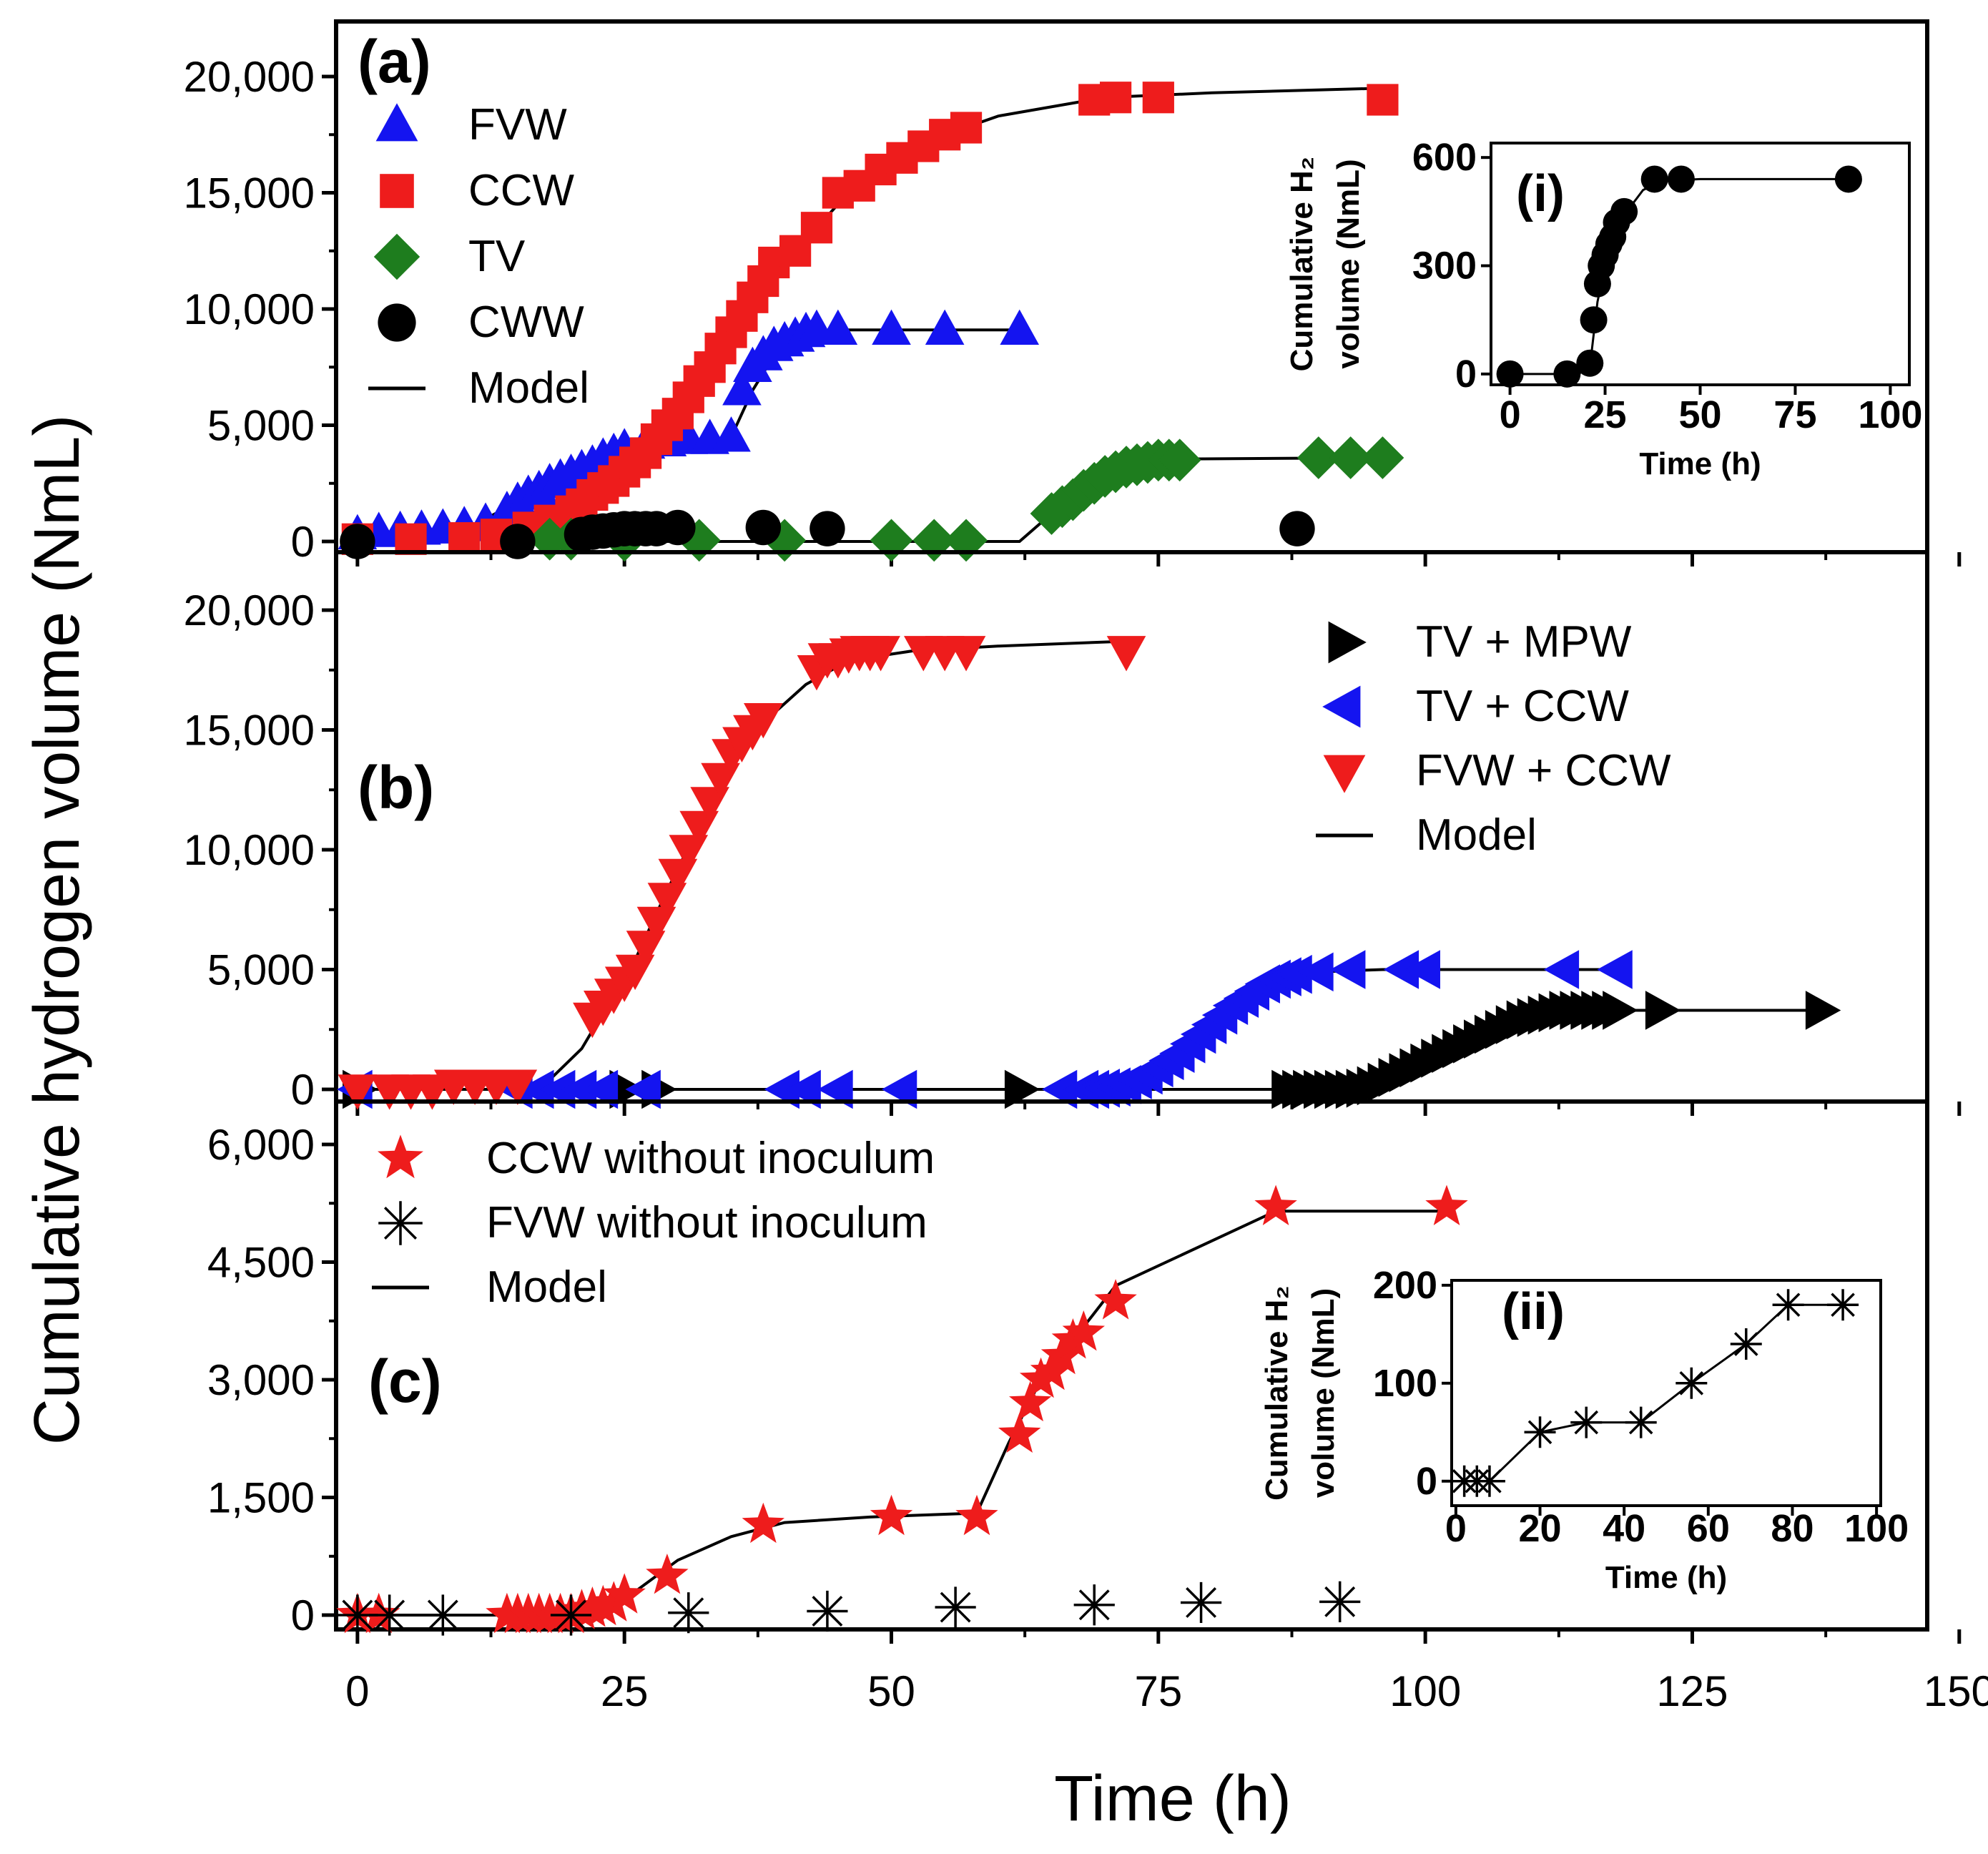 The height and width of the screenshot is (1854, 1988). What do you see at coordinates (985, 1029) in the screenshot?
I see `series-tv-ccw` at bounding box center [985, 1029].